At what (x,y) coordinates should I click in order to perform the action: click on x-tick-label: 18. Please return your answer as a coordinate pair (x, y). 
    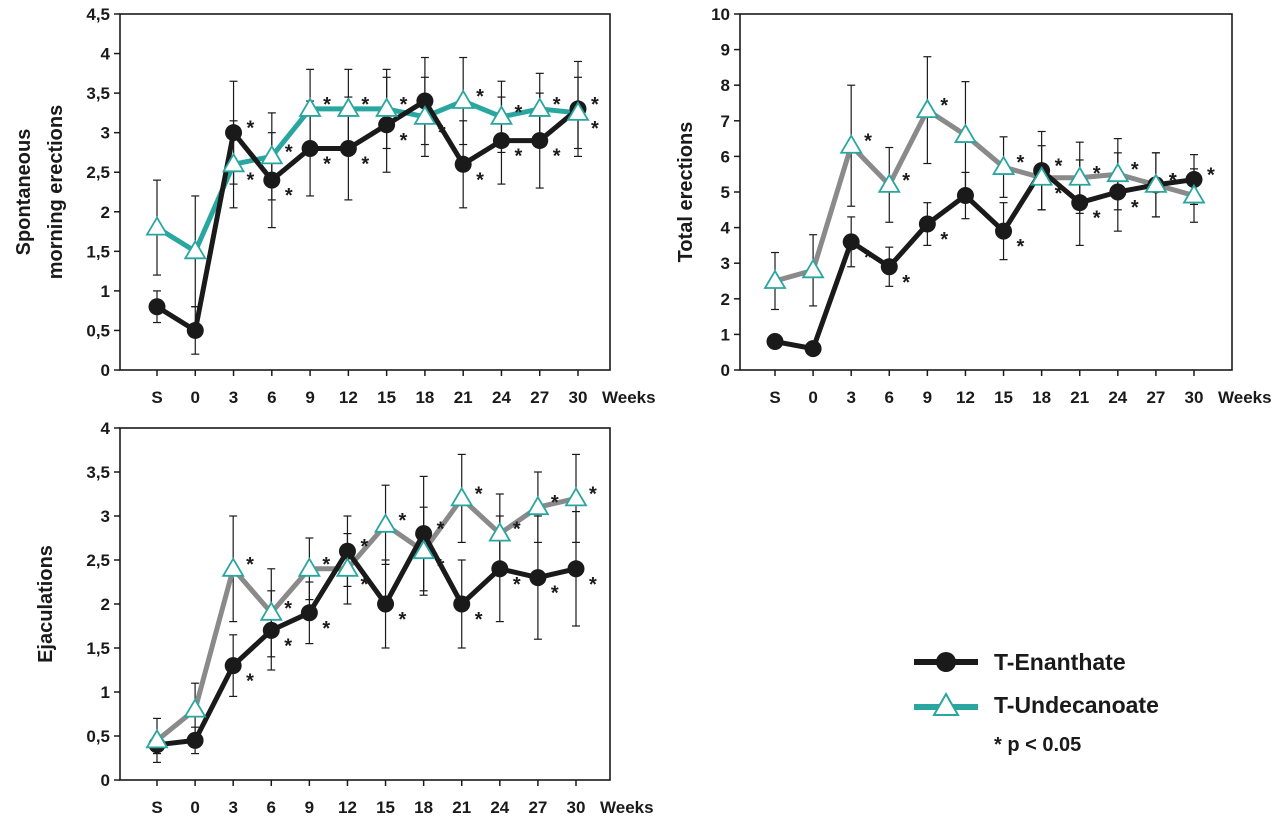
    Looking at the image, I should click on (423, 807).